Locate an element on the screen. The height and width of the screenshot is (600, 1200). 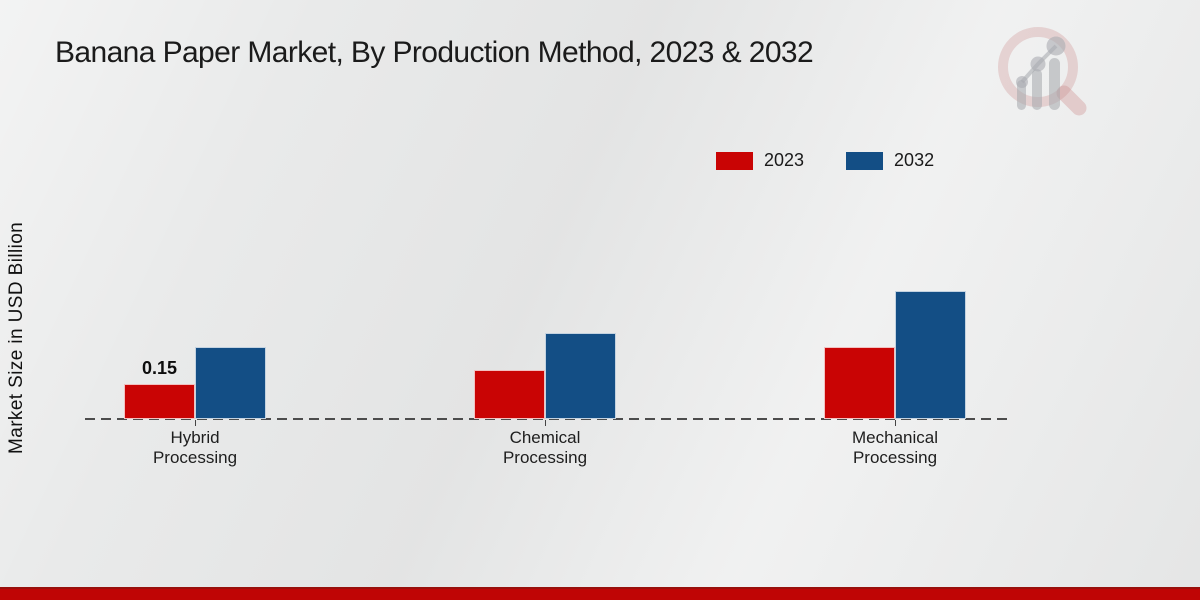
x-tick-label-hybrid-processing: Hybrid Processing is located at coordinates (195, 448).